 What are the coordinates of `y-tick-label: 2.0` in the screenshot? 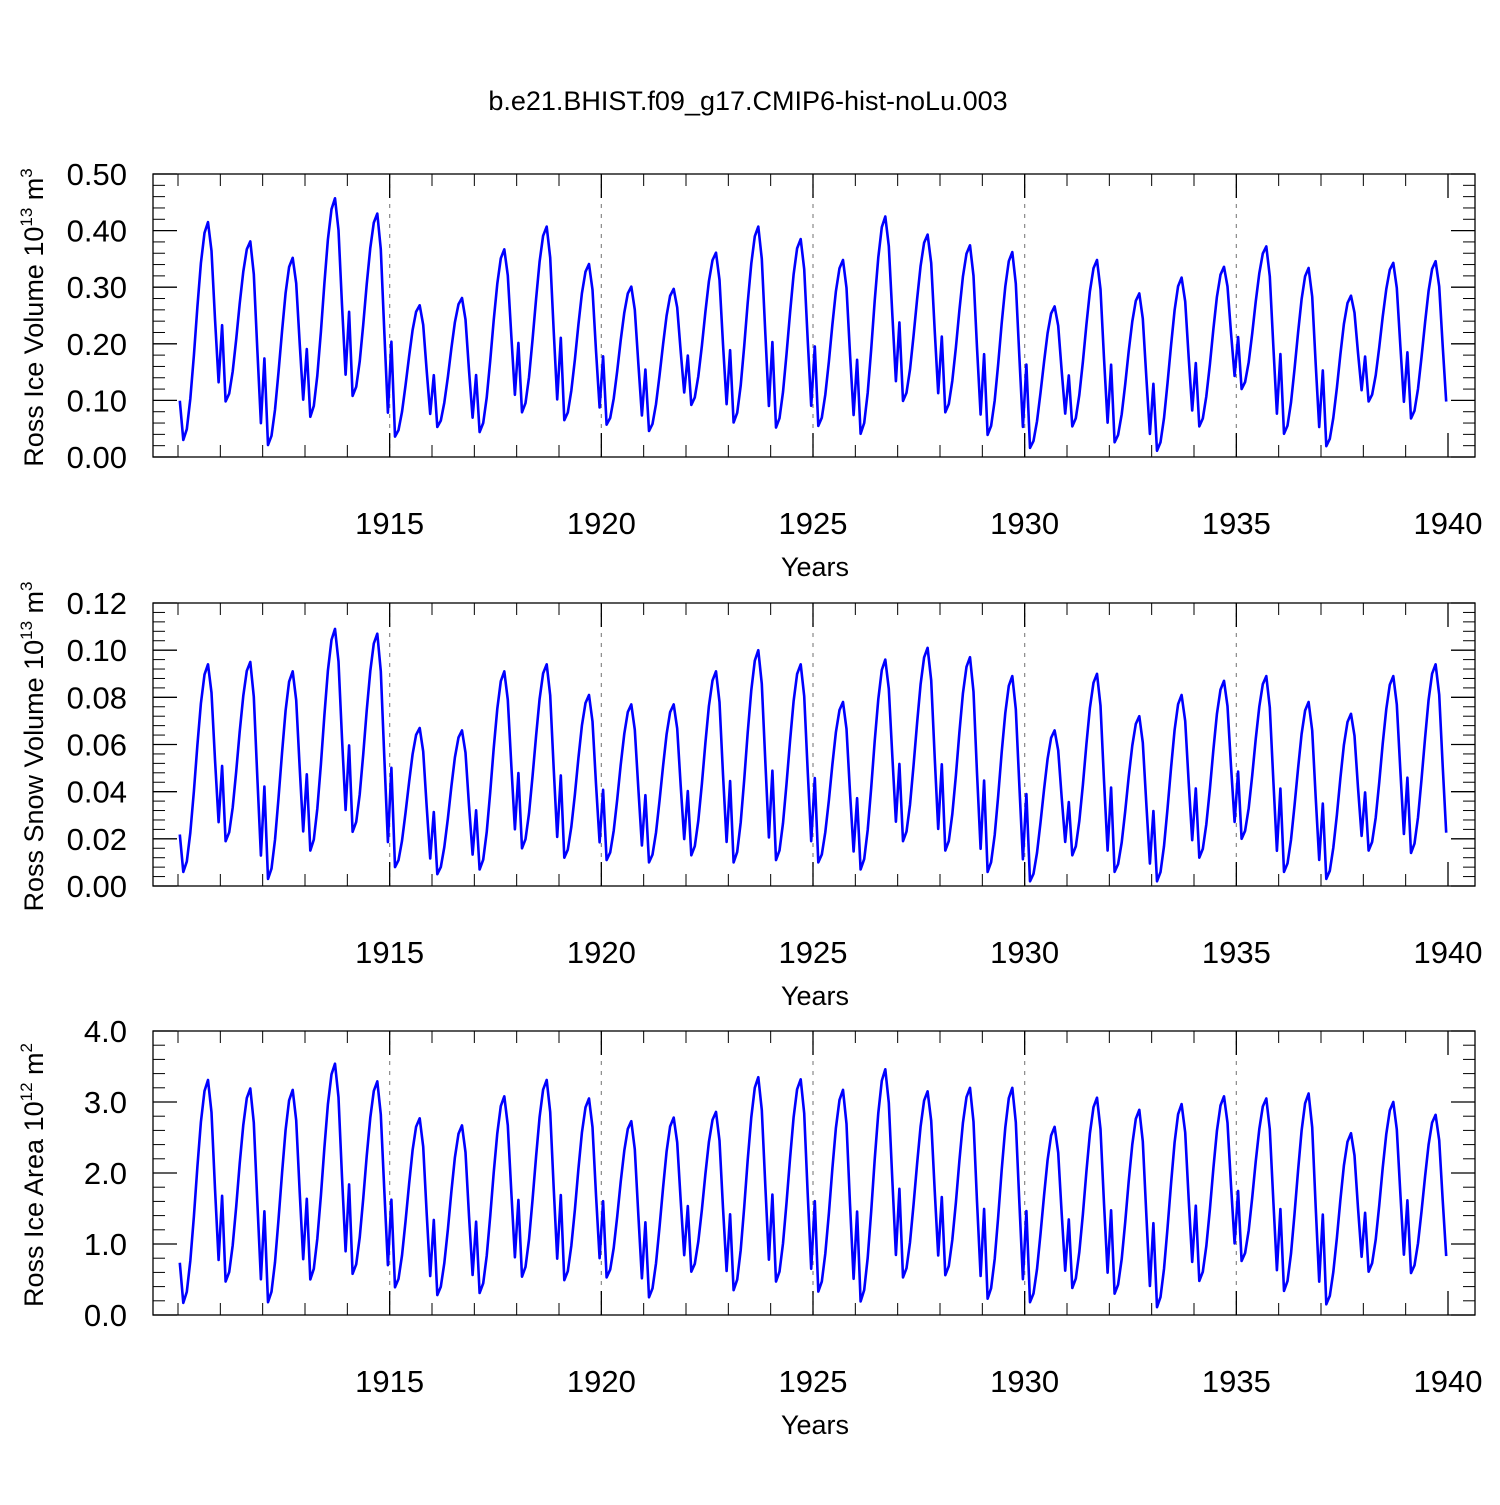 It's located at (105, 1173).